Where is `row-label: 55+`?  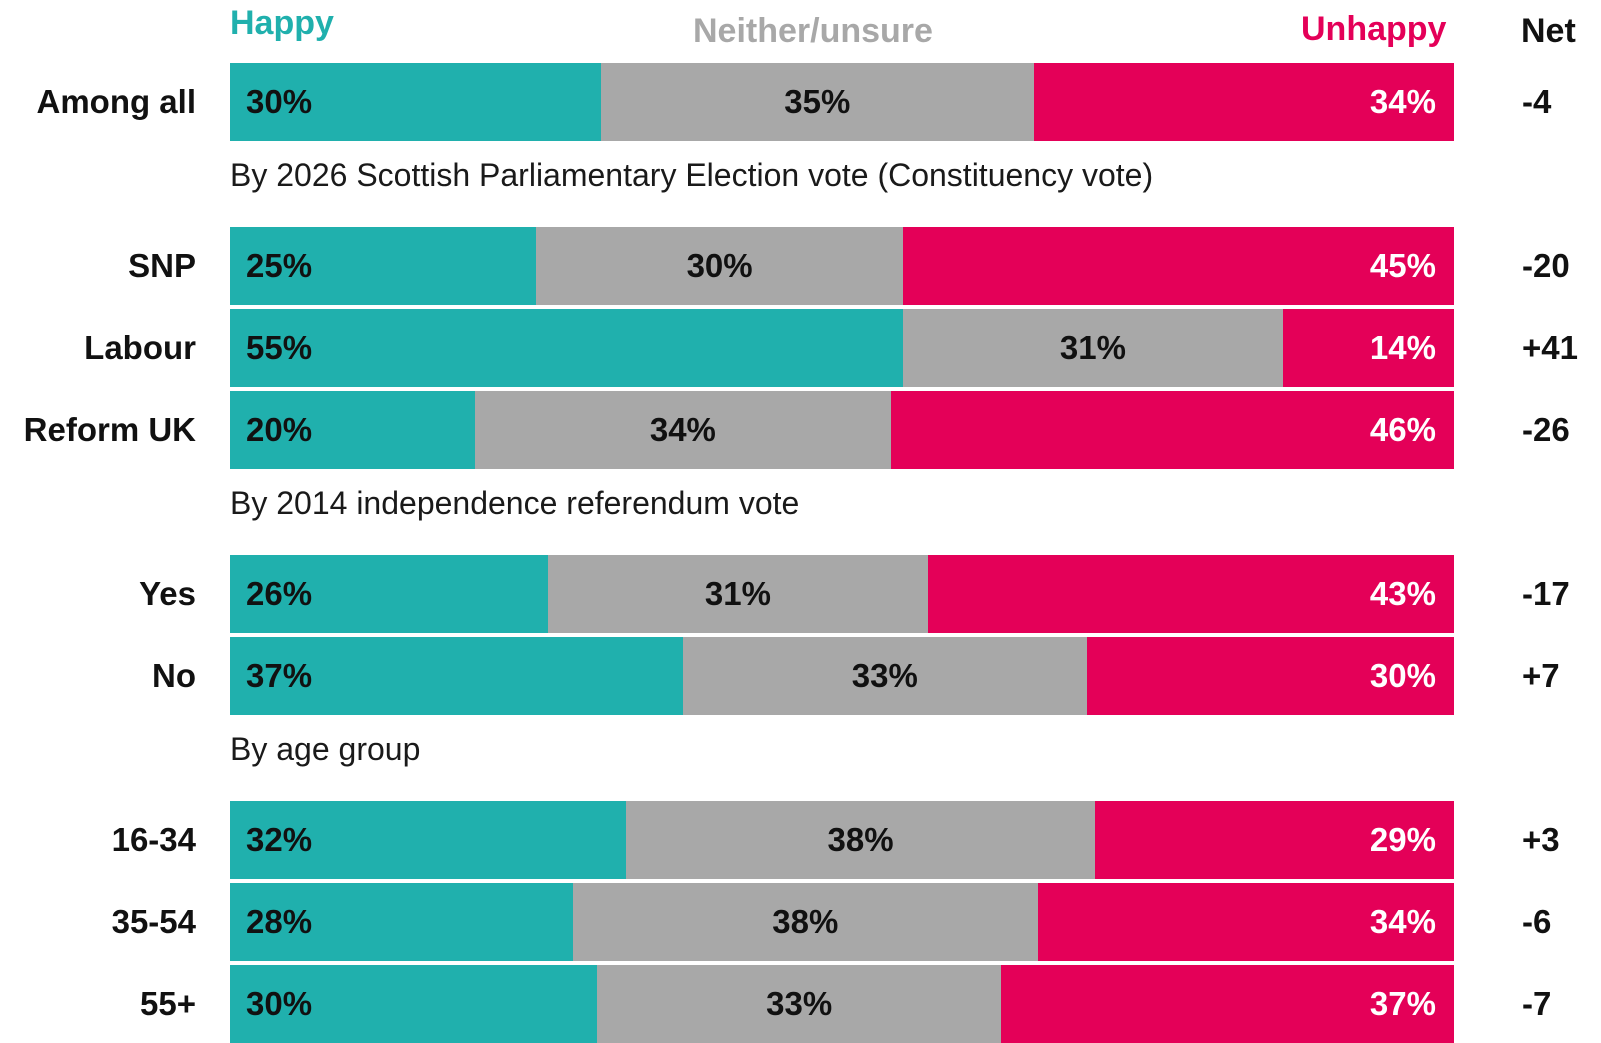
row-label: 55+ is located at coordinates (168, 1003).